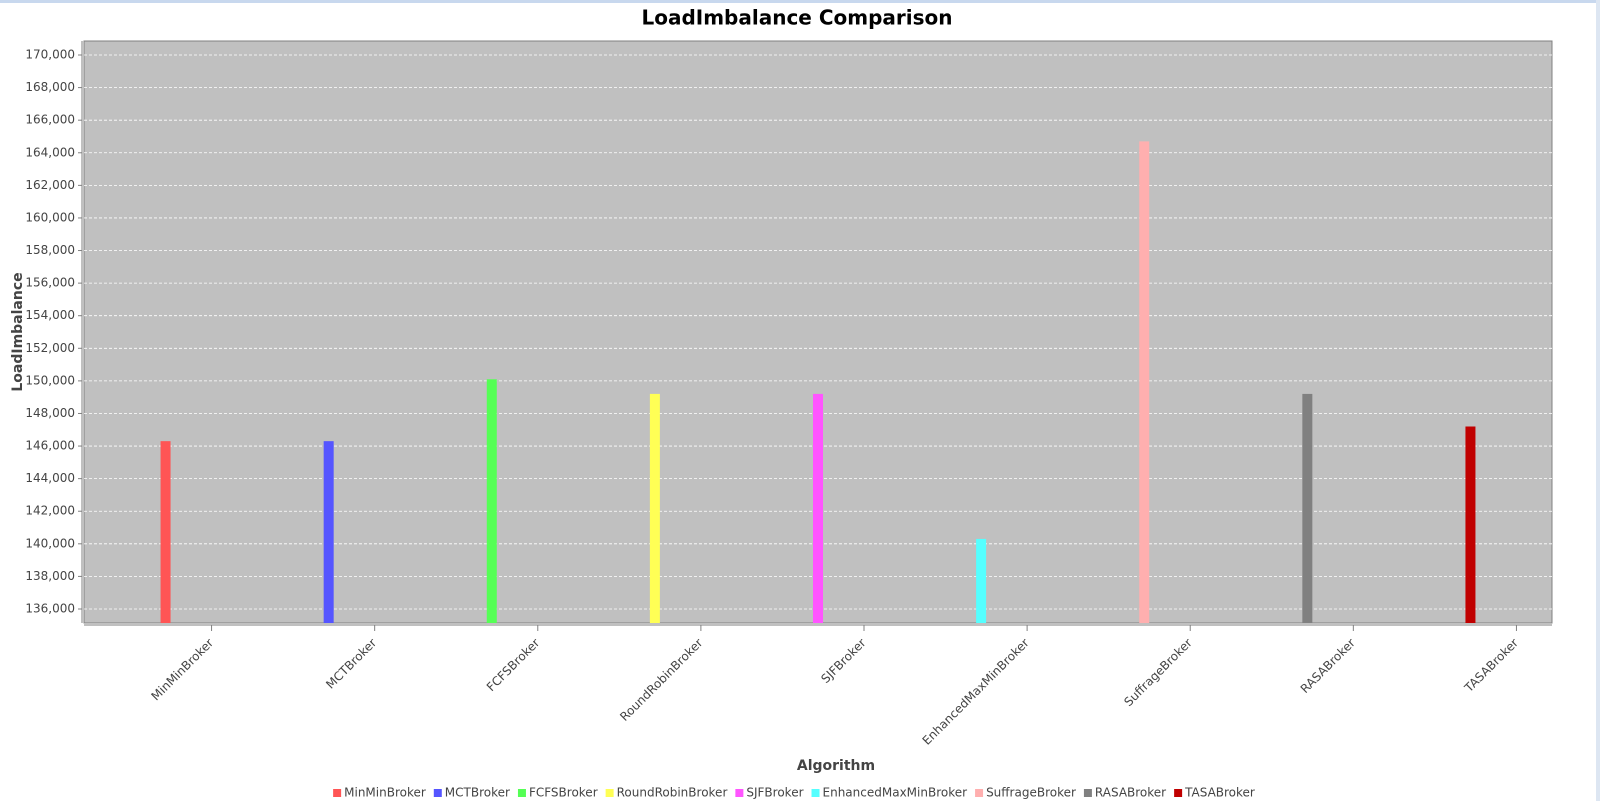 Image resolution: width=1600 pixels, height=801 pixels. Describe the element at coordinates (50, 413) in the screenshot. I see `y-tick-label: 148,000` at that location.